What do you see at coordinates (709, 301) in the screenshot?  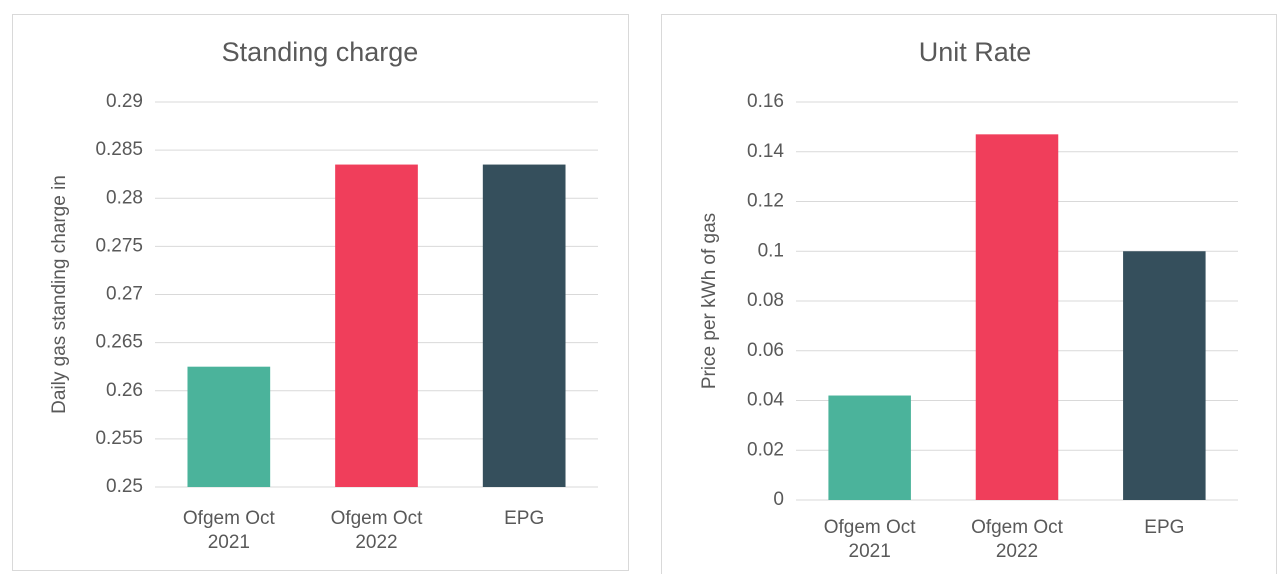 I see `y-axis-label: Price per kWh of gas` at bounding box center [709, 301].